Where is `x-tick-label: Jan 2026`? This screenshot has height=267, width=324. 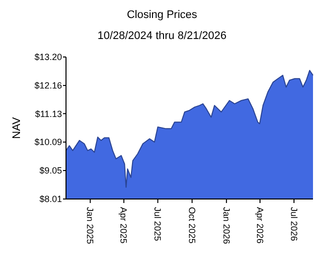
x-tick-label: Jan 2026 is located at coordinates (226, 225).